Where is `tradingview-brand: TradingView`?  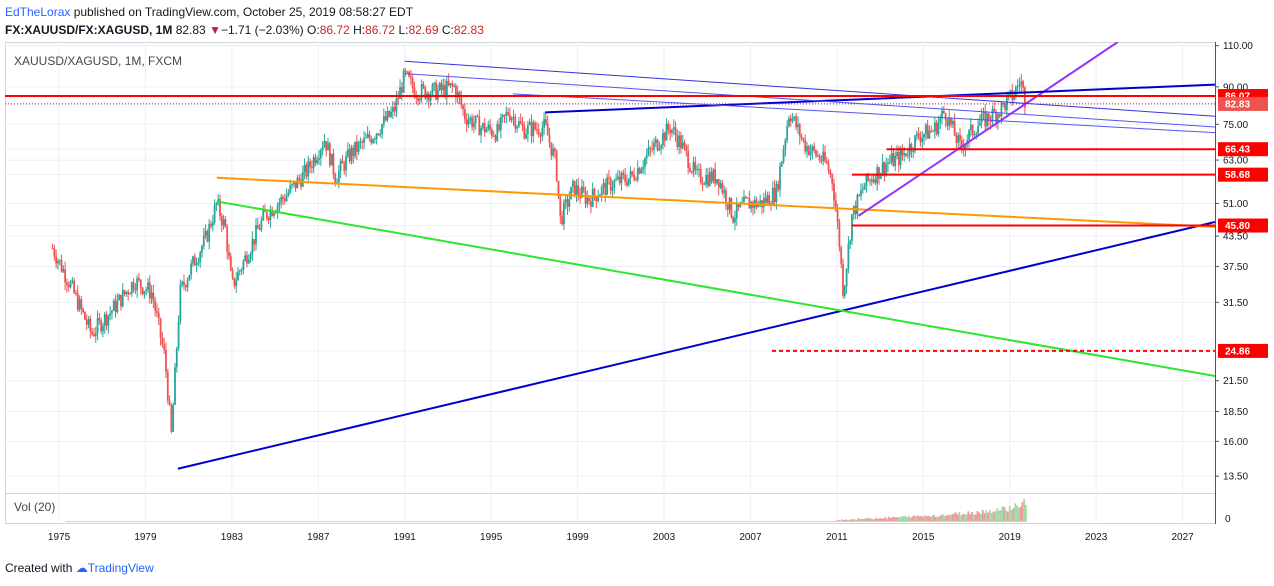 tradingview-brand: TradingView is located at coordinates (120, 568).